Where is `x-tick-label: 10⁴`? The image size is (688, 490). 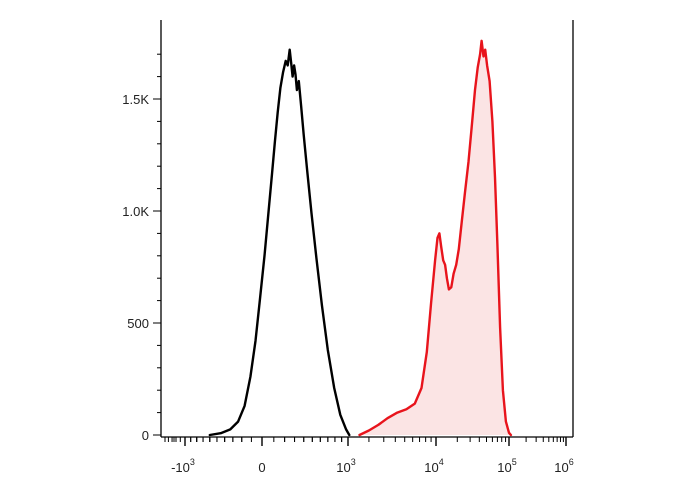 x-tick-label: 10⁴ is located at coordinates (433, 466).